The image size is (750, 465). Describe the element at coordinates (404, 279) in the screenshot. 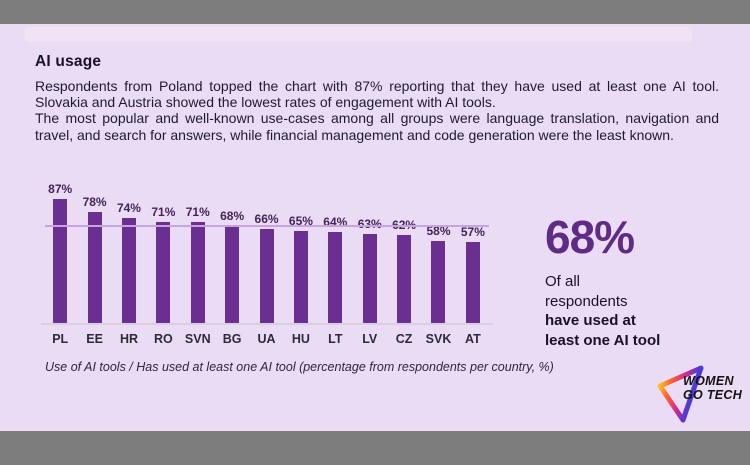

I see `bar-CZ` at that location.